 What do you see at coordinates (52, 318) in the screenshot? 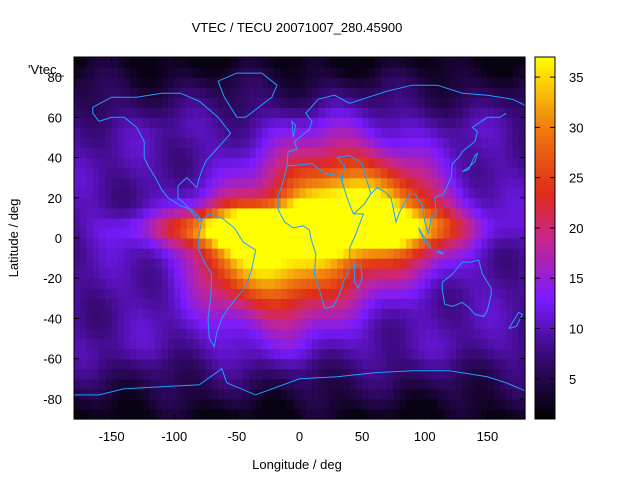
I see `y-tick-label: -40` at bounding box center [52, 318].